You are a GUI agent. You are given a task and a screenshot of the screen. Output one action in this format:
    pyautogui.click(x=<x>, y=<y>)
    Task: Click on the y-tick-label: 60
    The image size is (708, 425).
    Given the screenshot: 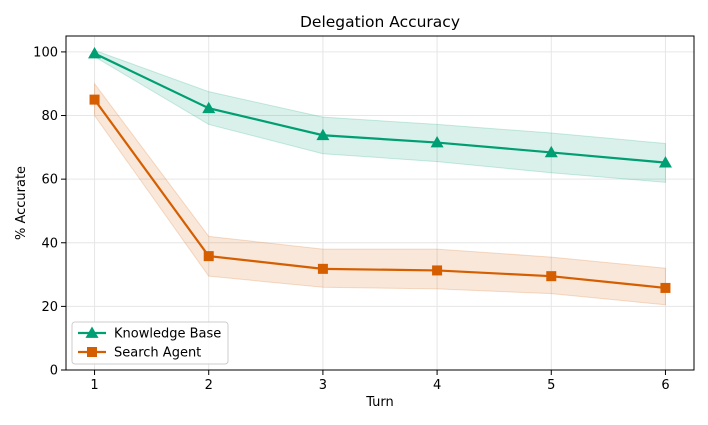 What is the action you would take?
    pyautogui.click(x=49, y=180)
    